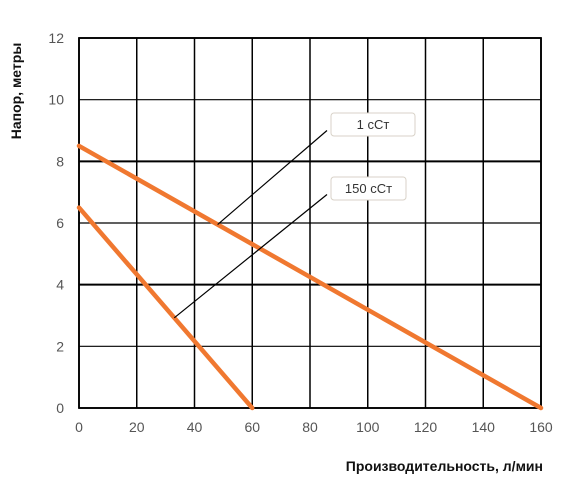 This screenshot has width=579, height=504. I want to click on series-line, so click(165, 308).